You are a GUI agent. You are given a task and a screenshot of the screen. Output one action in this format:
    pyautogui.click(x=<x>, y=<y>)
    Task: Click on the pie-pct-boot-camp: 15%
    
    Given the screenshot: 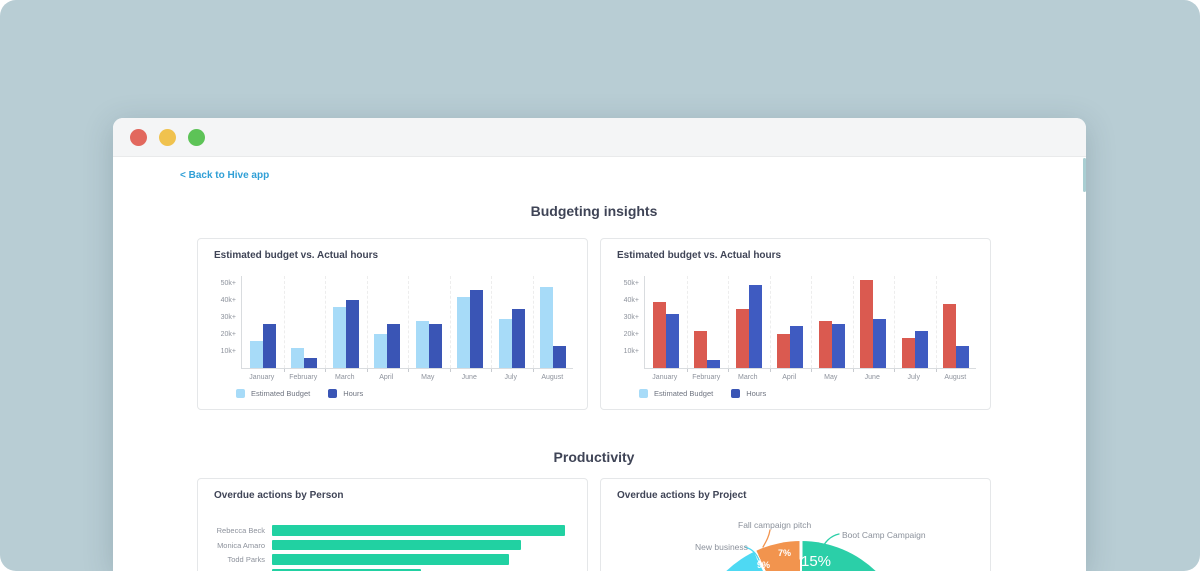 What is the action you would take?
    pyautogui.click(x=816, y=561)
    